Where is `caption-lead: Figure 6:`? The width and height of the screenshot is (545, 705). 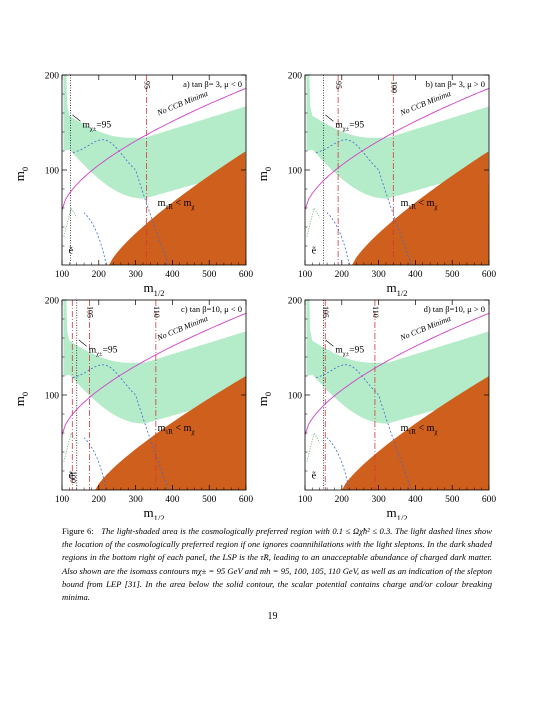
caption-lead: Figure 6: is located at coordinates (78, 531).